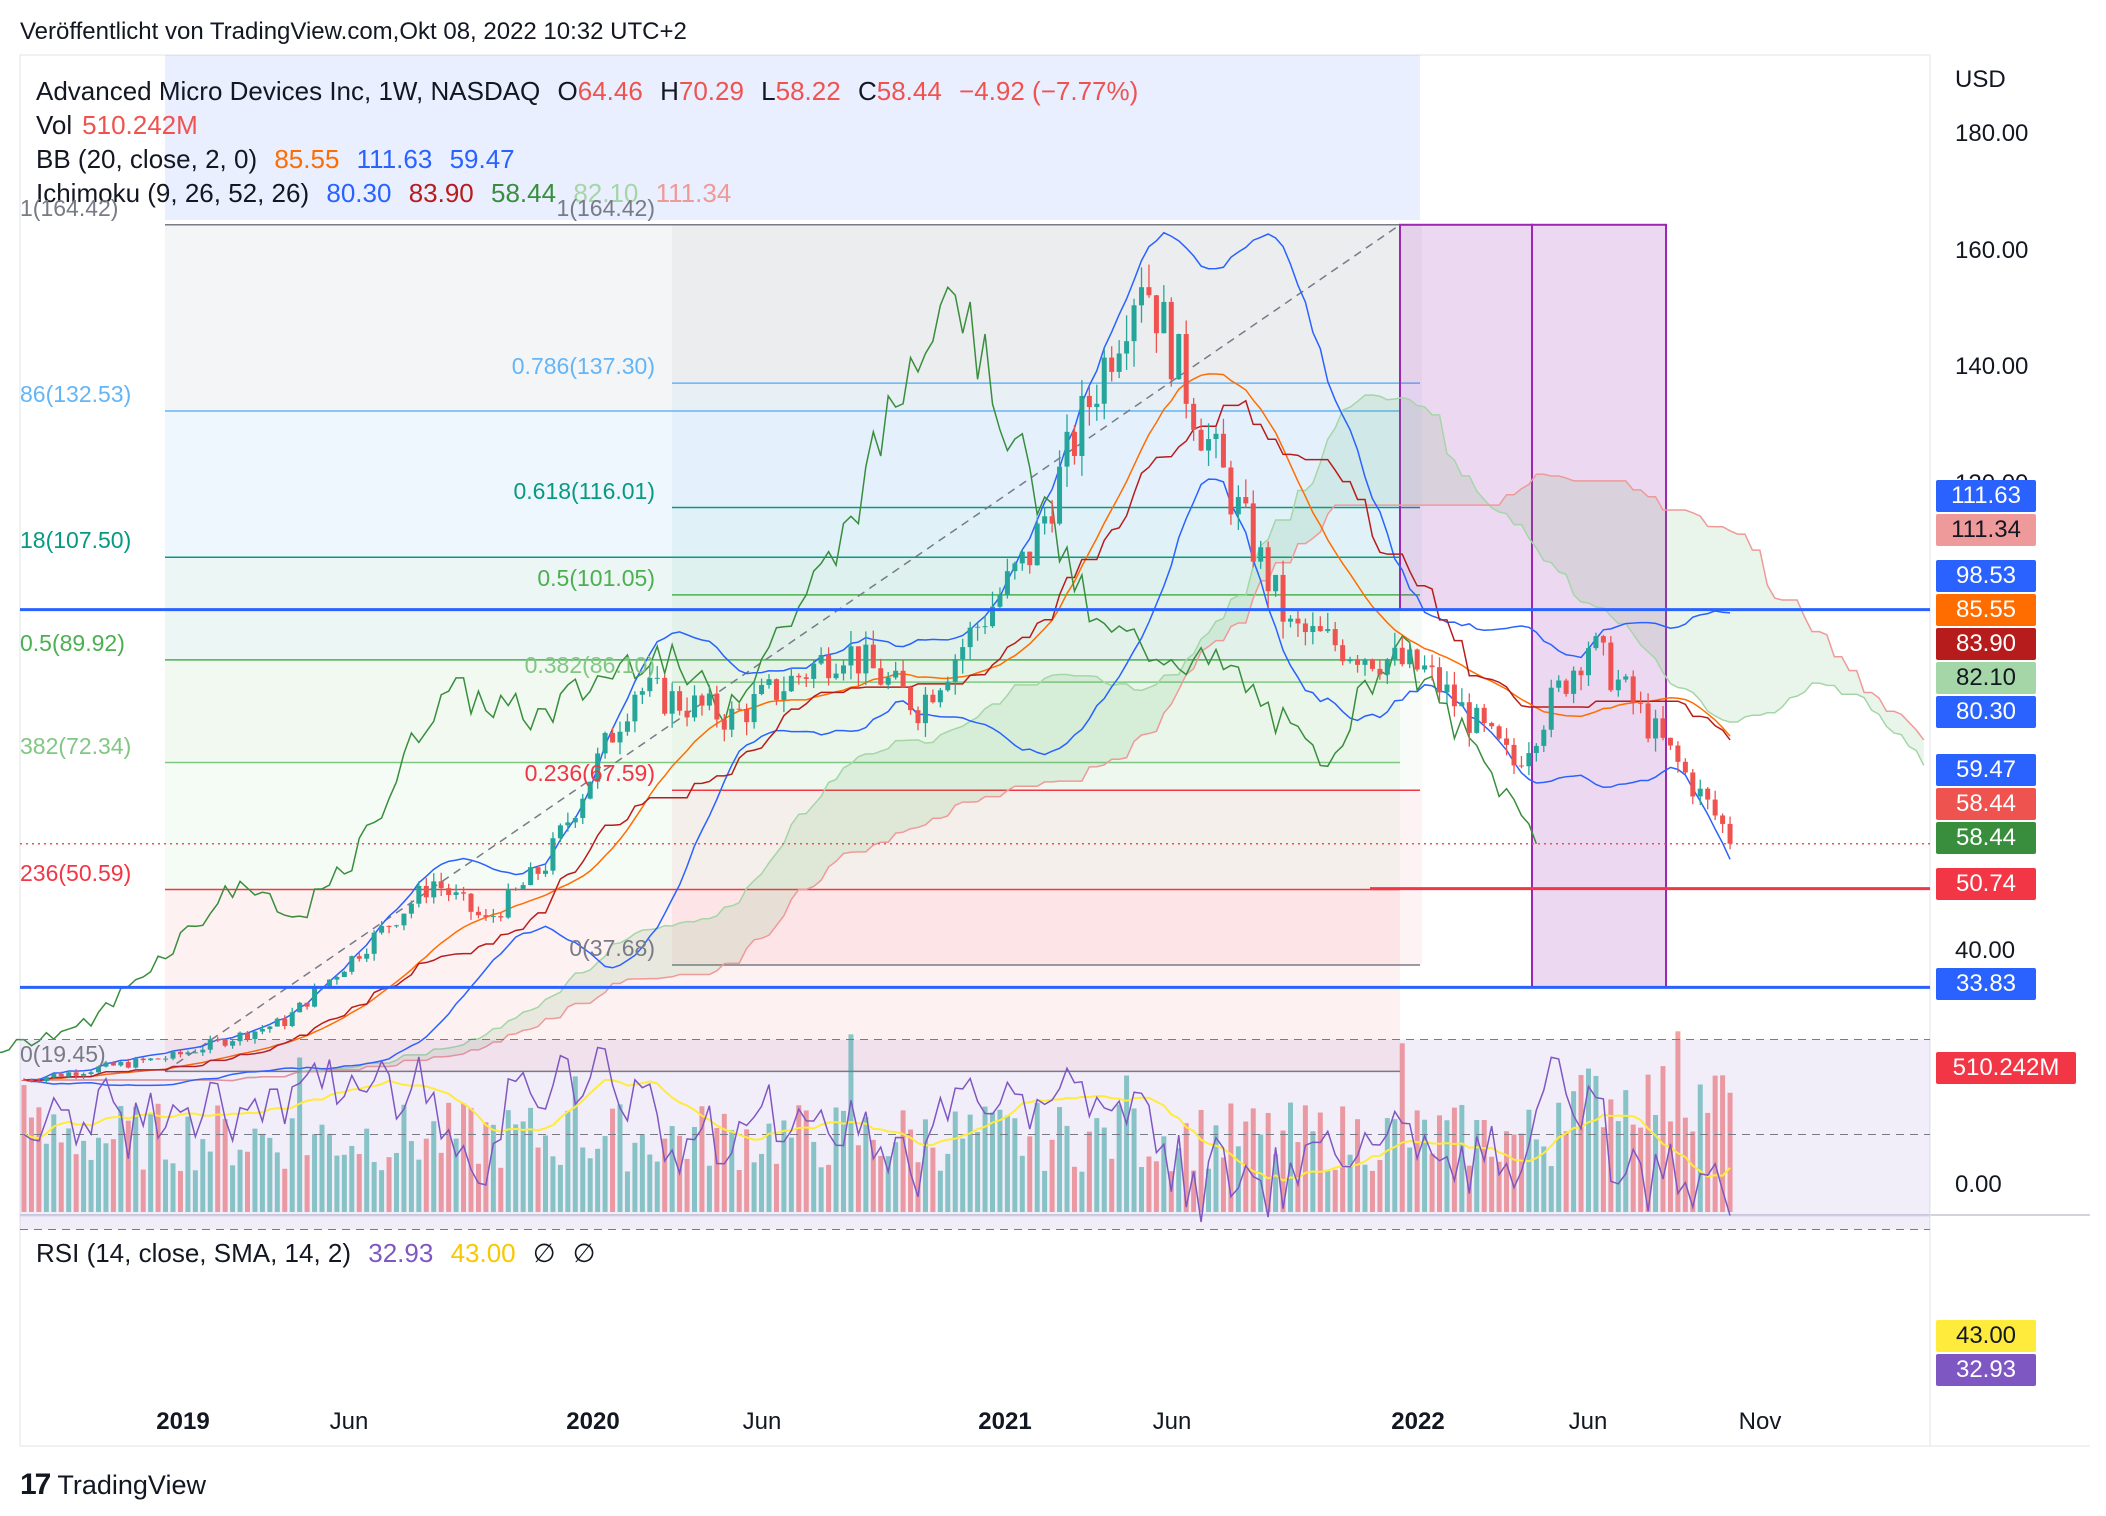 The height and width of the screenshot is (1516, 2106). I want to click on legend-bb-row: BB (20, close, 2, 0) 85.55 111.63 59.47, so click(280, 159).